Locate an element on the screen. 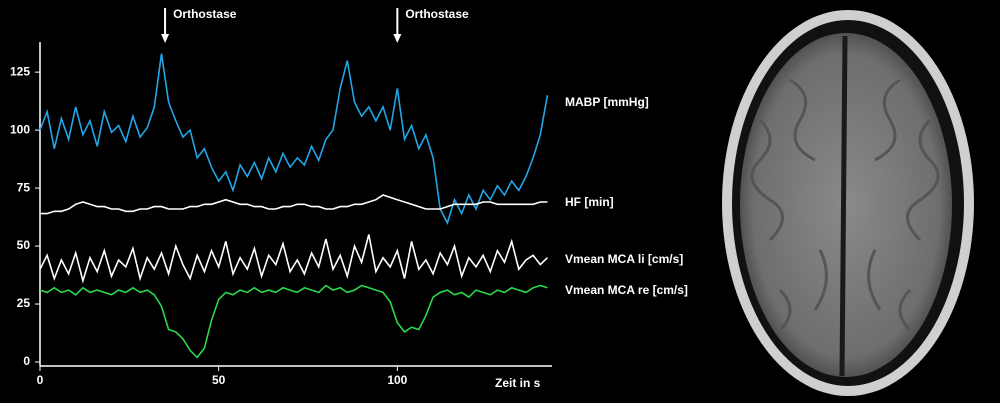 The image size is (1000, 403). y-tick-label: 125 is located at coordinates (20, 71).